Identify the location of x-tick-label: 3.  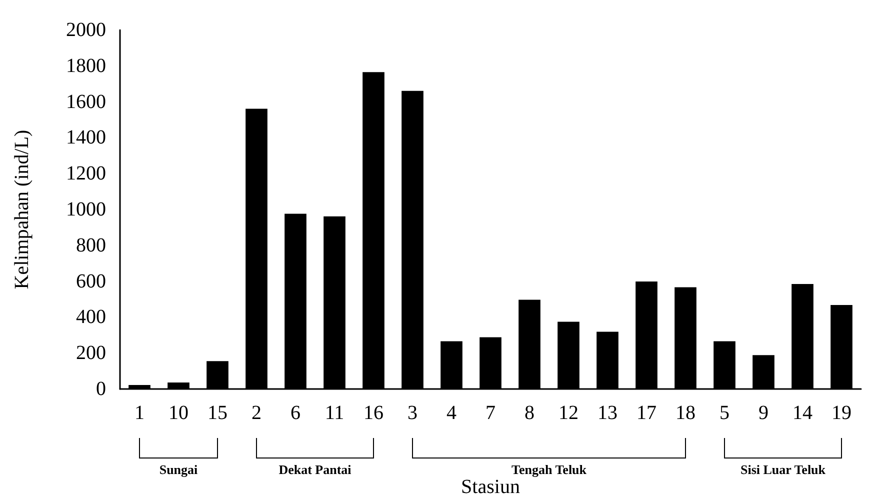
(413, 413).